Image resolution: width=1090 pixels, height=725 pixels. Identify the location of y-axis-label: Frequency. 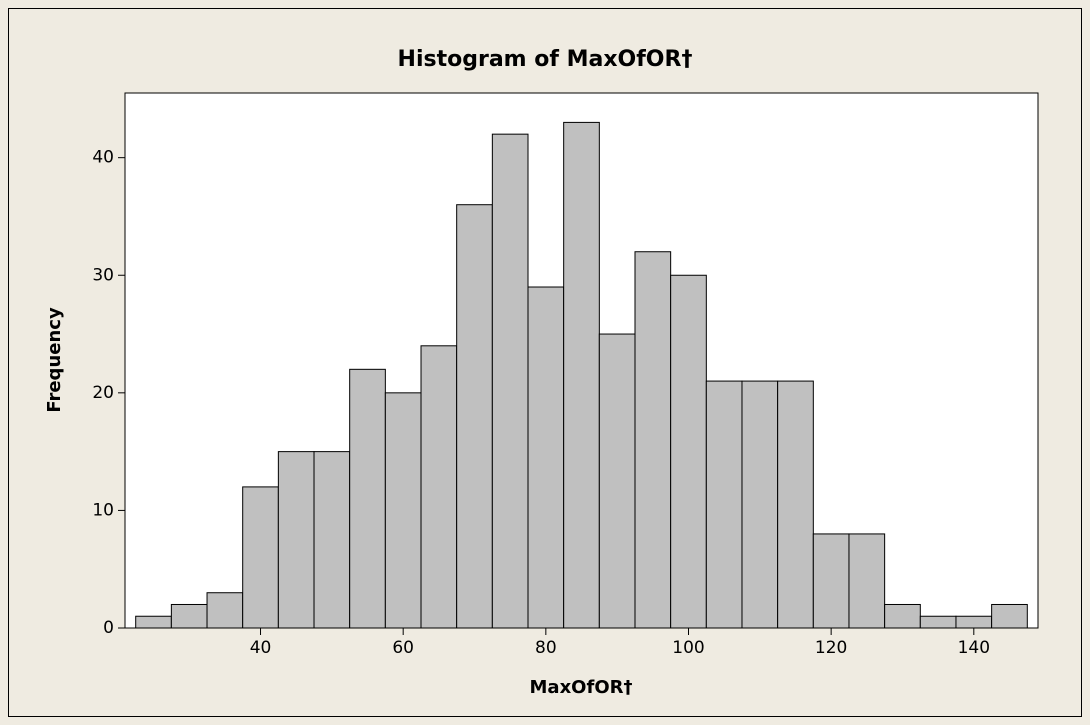
(54, 360).